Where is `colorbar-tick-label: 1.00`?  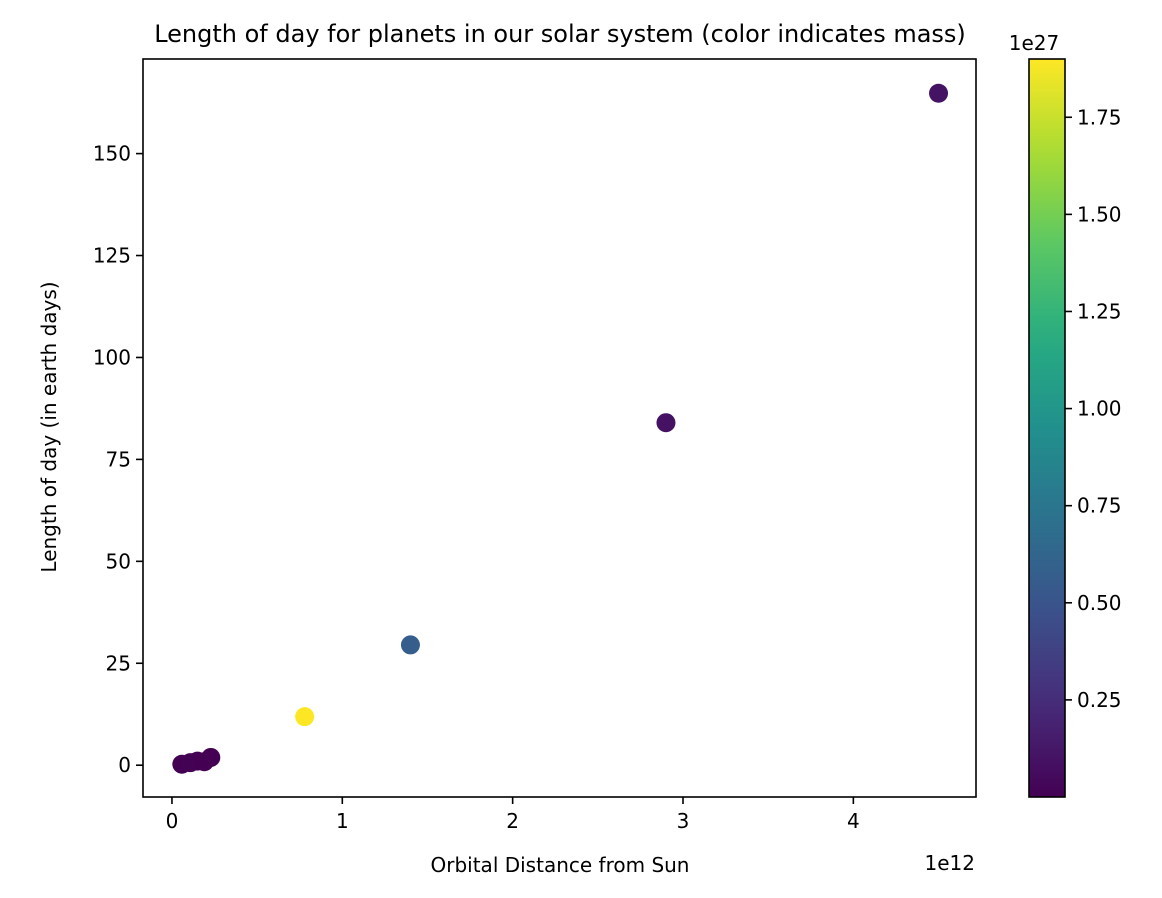 colorbar-tick-label: 1.00 is located at coordinates (1099, 409).